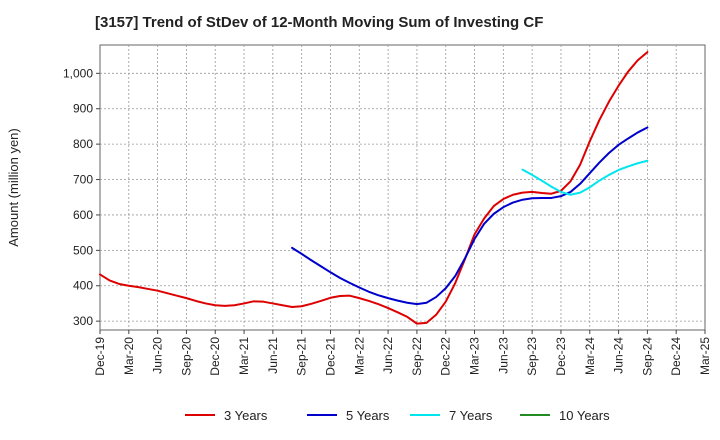 Image resolution: width=720 pixels, height=440 pixels. I want to click on x-tick-label: Dec-24, so click(676, 356).